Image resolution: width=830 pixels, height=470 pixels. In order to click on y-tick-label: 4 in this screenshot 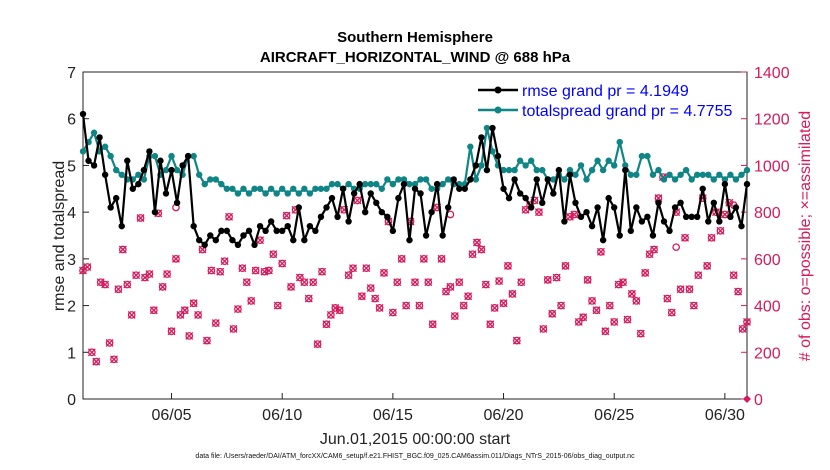, I will do `click(71, 213)`.